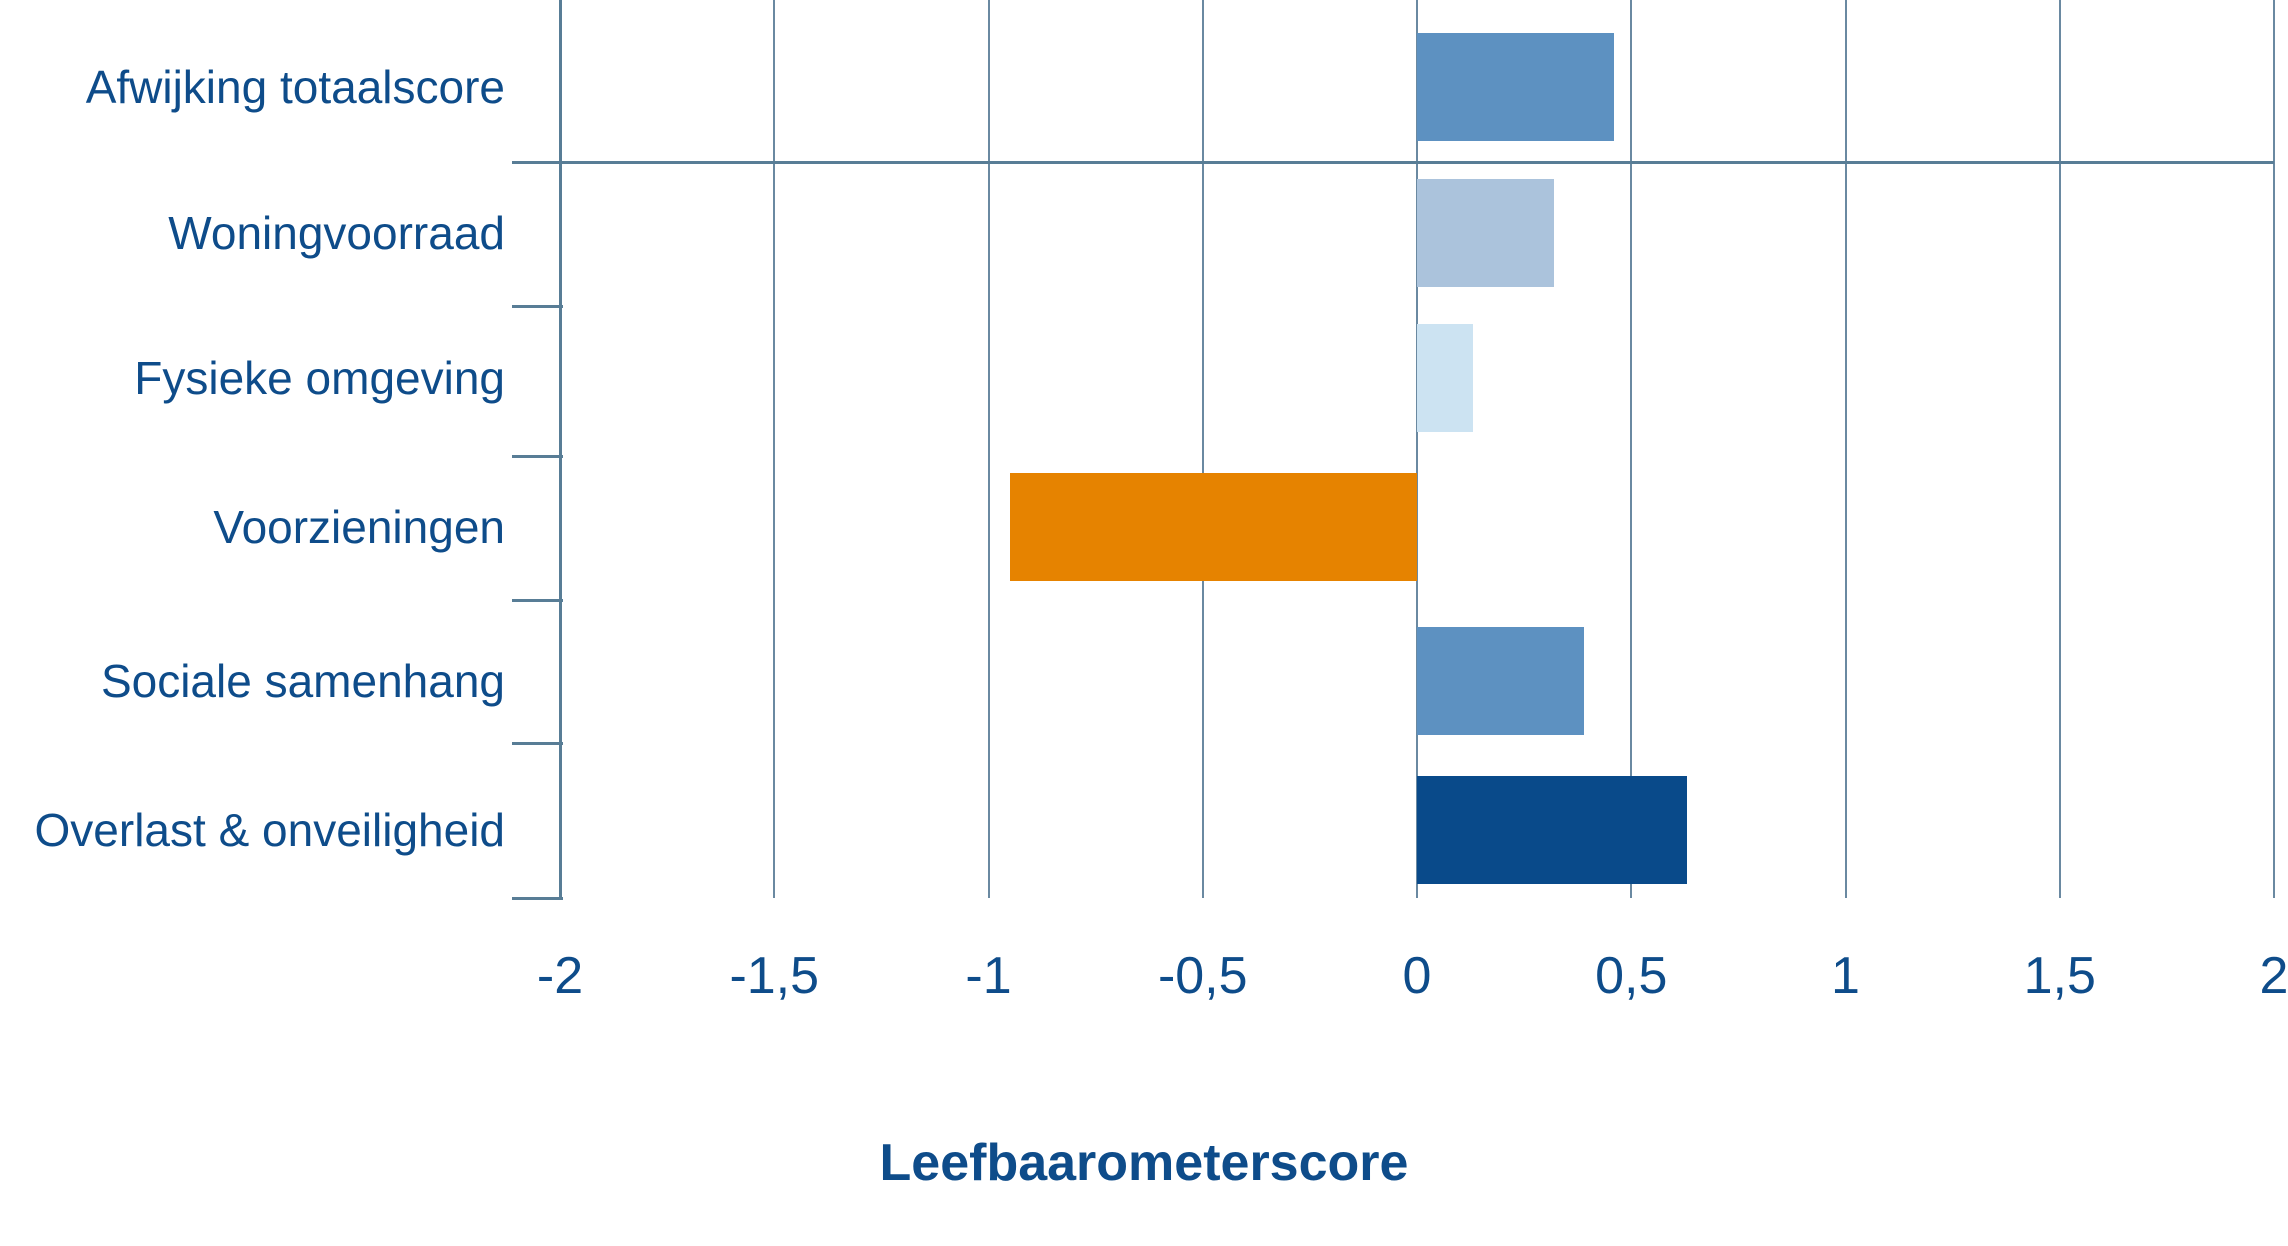  Describe the element at coordinates (1445, 378) in the screenshot. I see `bar-fysieke-omgeving` at that location.